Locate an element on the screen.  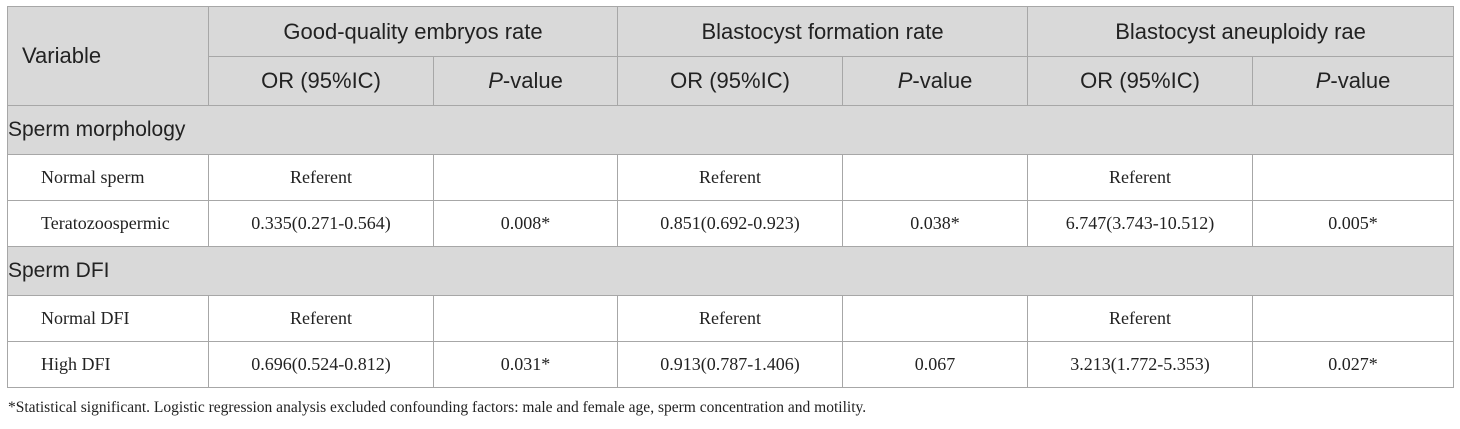
table-cell: 0.008* is located at coordinates (525, 223).